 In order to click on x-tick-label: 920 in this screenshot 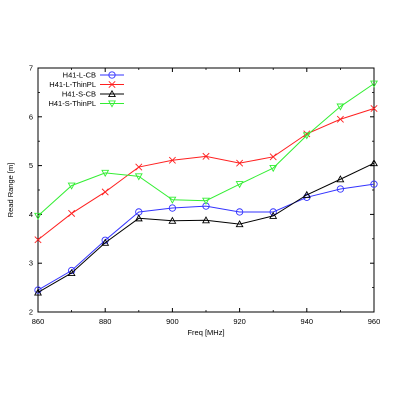, I will do `click(239, 321)`.